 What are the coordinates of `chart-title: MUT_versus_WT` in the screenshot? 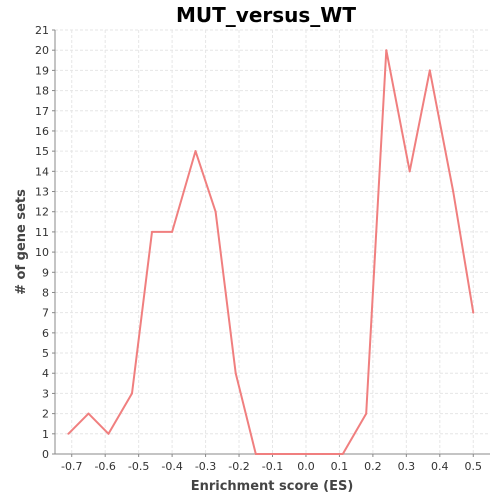 It's located at (266, 15).